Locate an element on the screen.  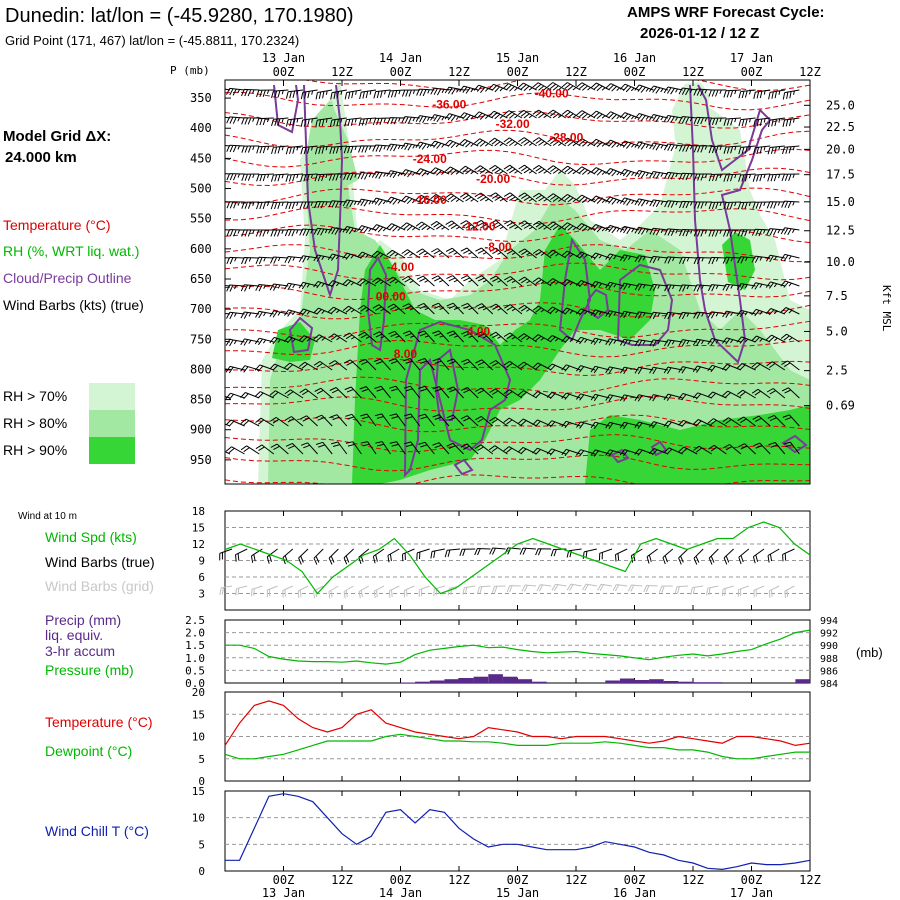
page-title: Dunedin: lat/lon = (-45.9280, 170.1980) is located at coordinates (179, 16).